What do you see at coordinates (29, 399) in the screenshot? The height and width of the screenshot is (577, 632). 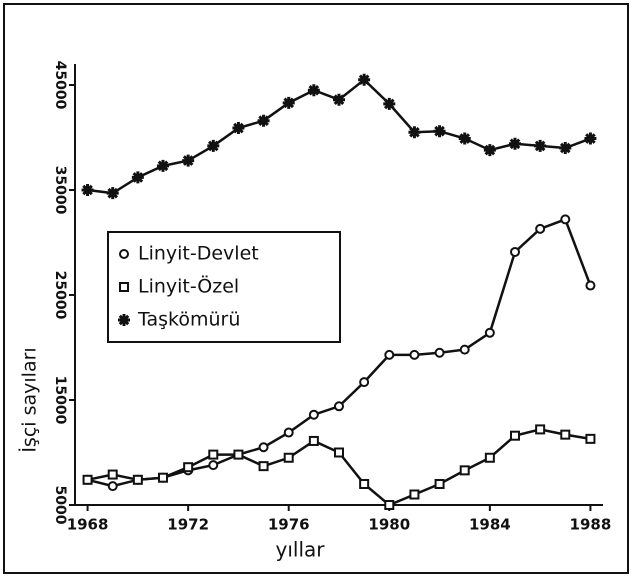 I see `y-axis-label: İşçi sayıları` at bounding box center [29, 399].